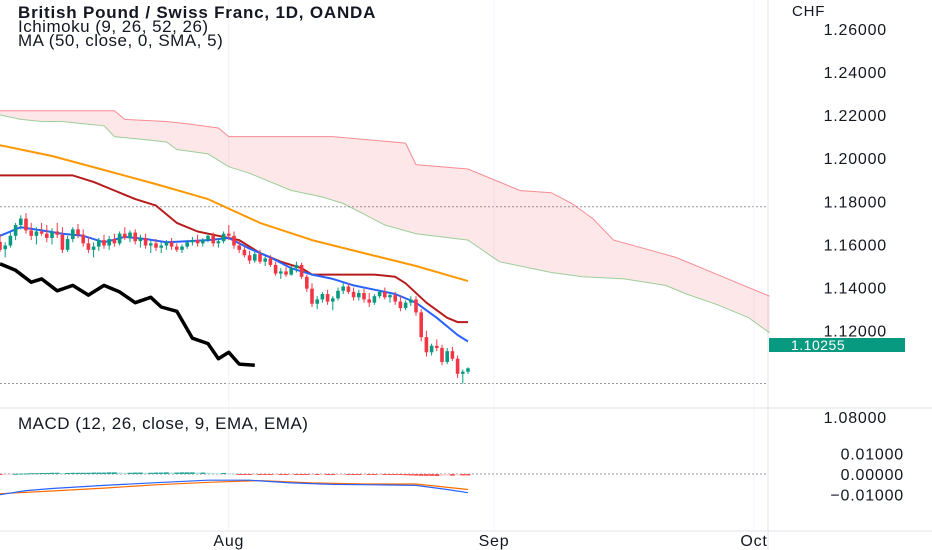 This screenshot has height=550, width=932. What do you see at coordinates (855, 116) in the screenshot?
I see `price-tick-1.22000: 1.22000` at bounding box center [855, 116].